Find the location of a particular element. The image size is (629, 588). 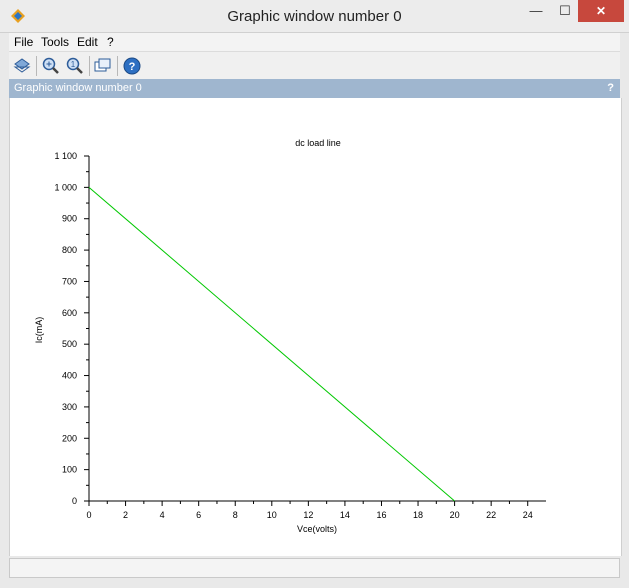

title-bar: Graphic window number 0 — ☐ ✕ is located at coordinates (314, 16).